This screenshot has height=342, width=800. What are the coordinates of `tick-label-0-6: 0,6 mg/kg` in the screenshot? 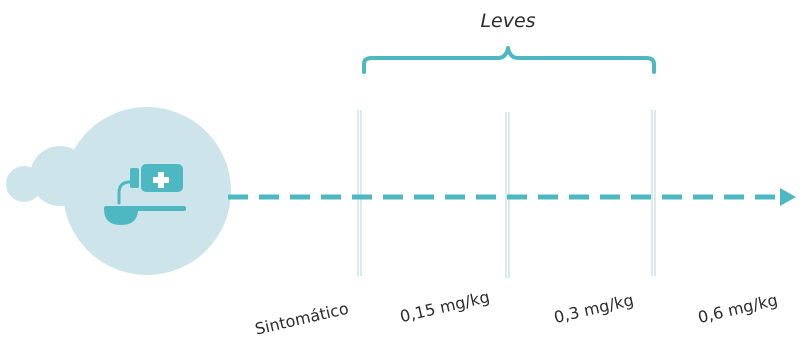 It's located at (737, 308).